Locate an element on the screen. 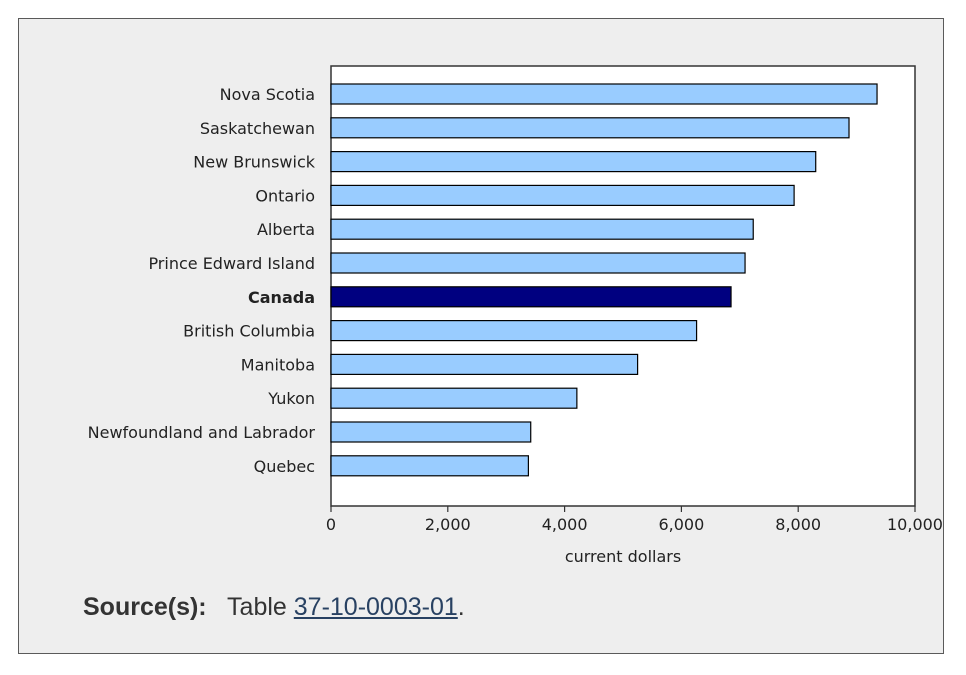 The width and height of the screenshot is (966, 675). bar-nova-scotia is located at coordinates (604, 94).